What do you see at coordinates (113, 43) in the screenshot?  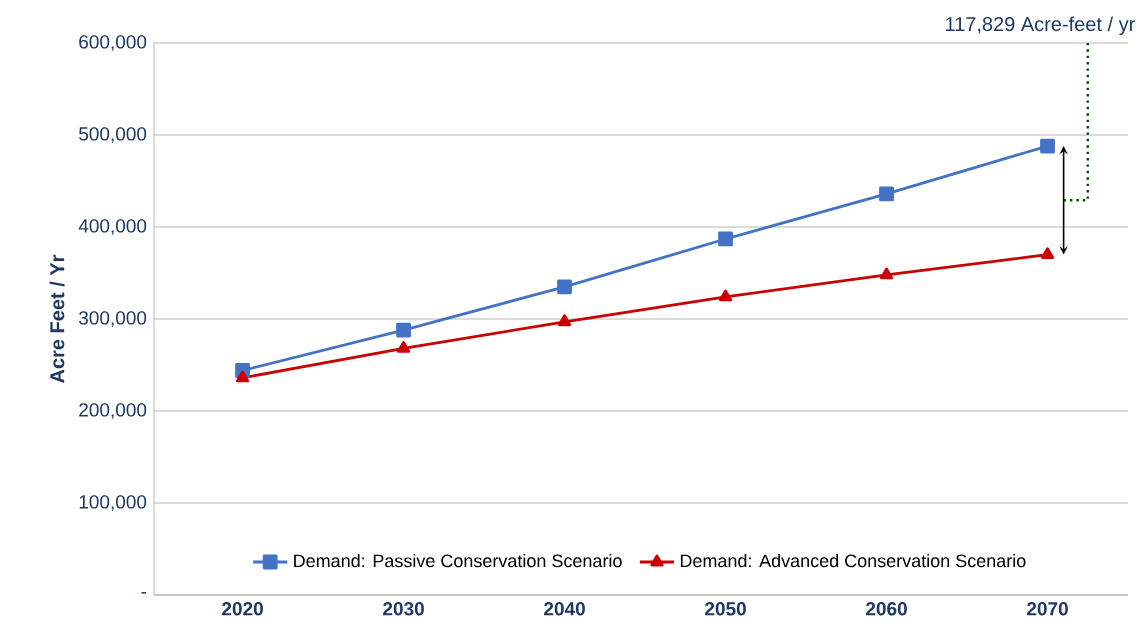 I see `y-tick-label: 600,000` at bounding box center [113, 43].